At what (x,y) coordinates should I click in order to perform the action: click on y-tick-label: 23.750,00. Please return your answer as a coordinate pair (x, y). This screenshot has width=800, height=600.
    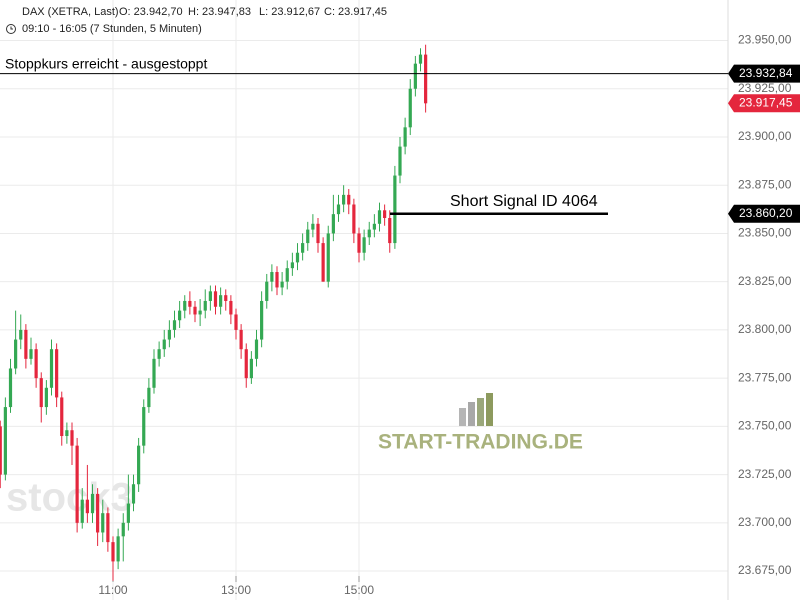
    Looking at the image, I should click on (765, 426).